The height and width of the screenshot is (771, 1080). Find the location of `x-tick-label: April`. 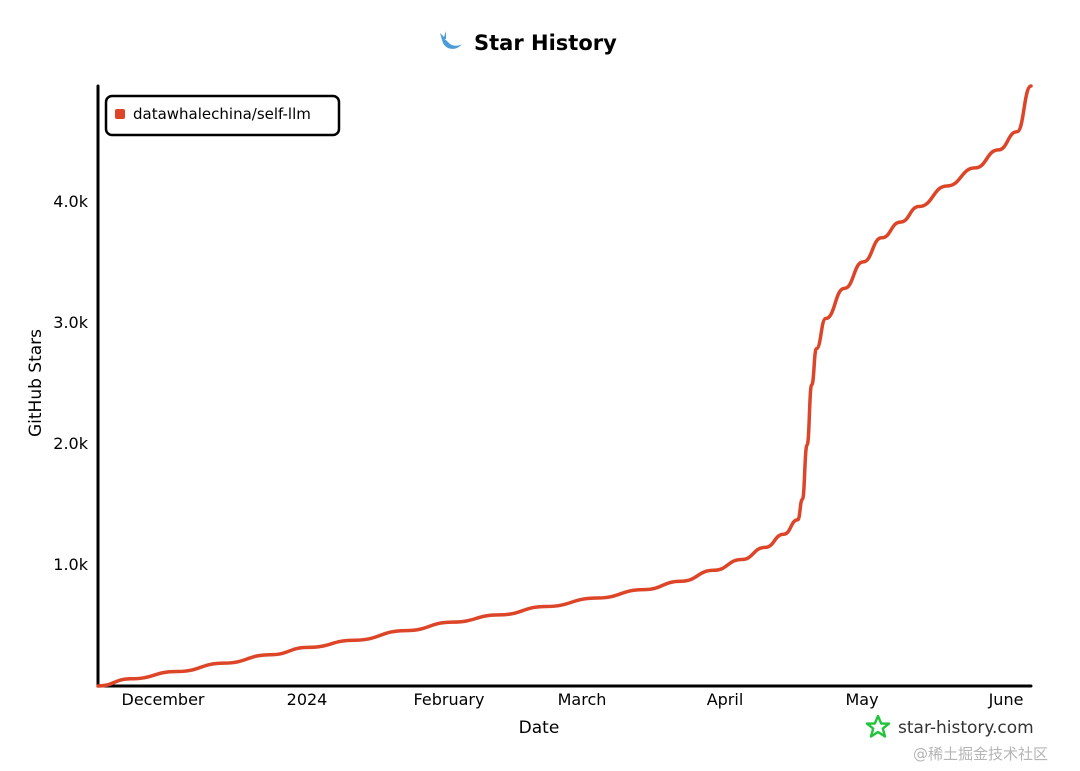

x-tick-label: April is located at coordinates (725, 699).